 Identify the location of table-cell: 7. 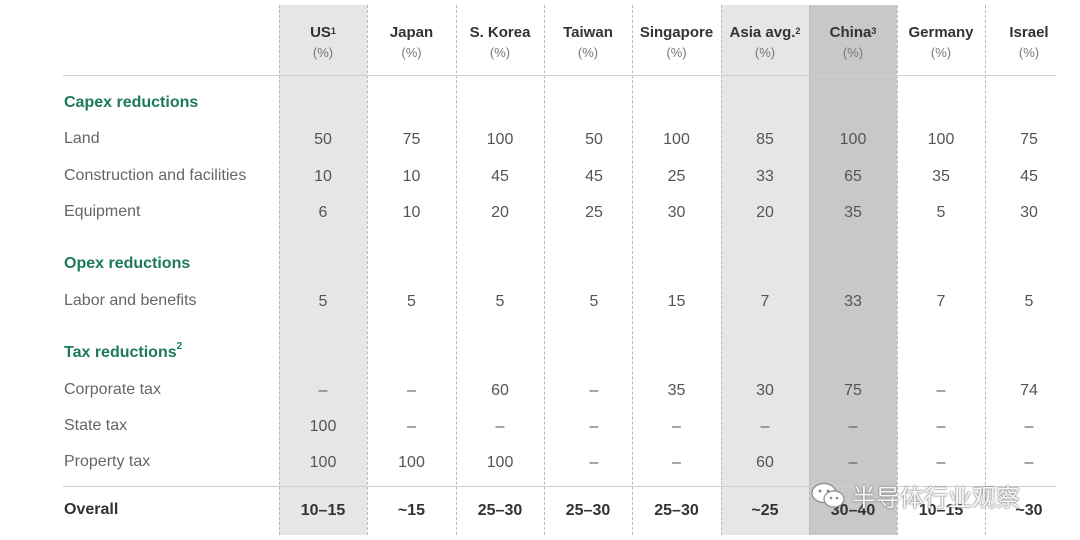
(765, 301).